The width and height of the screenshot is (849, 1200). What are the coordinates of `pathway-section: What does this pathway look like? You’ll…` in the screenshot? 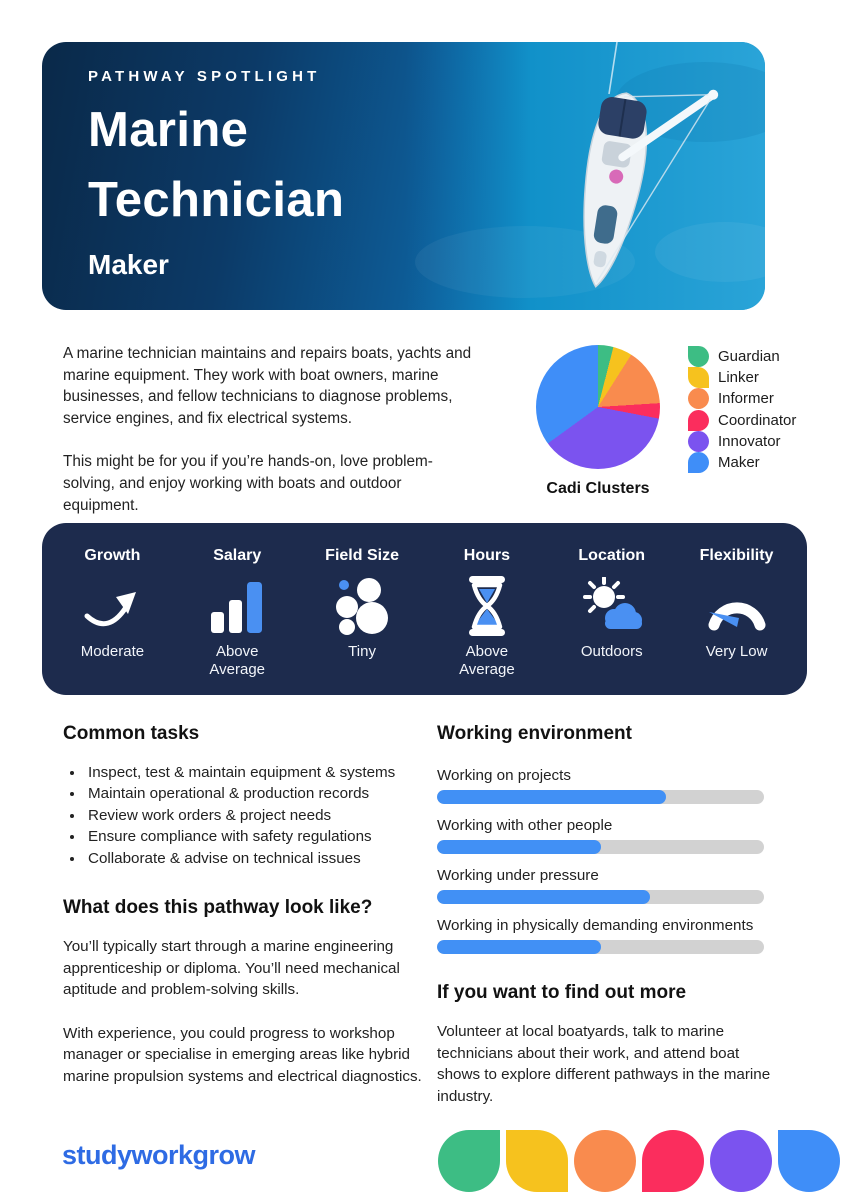 It's located at (249, 992).